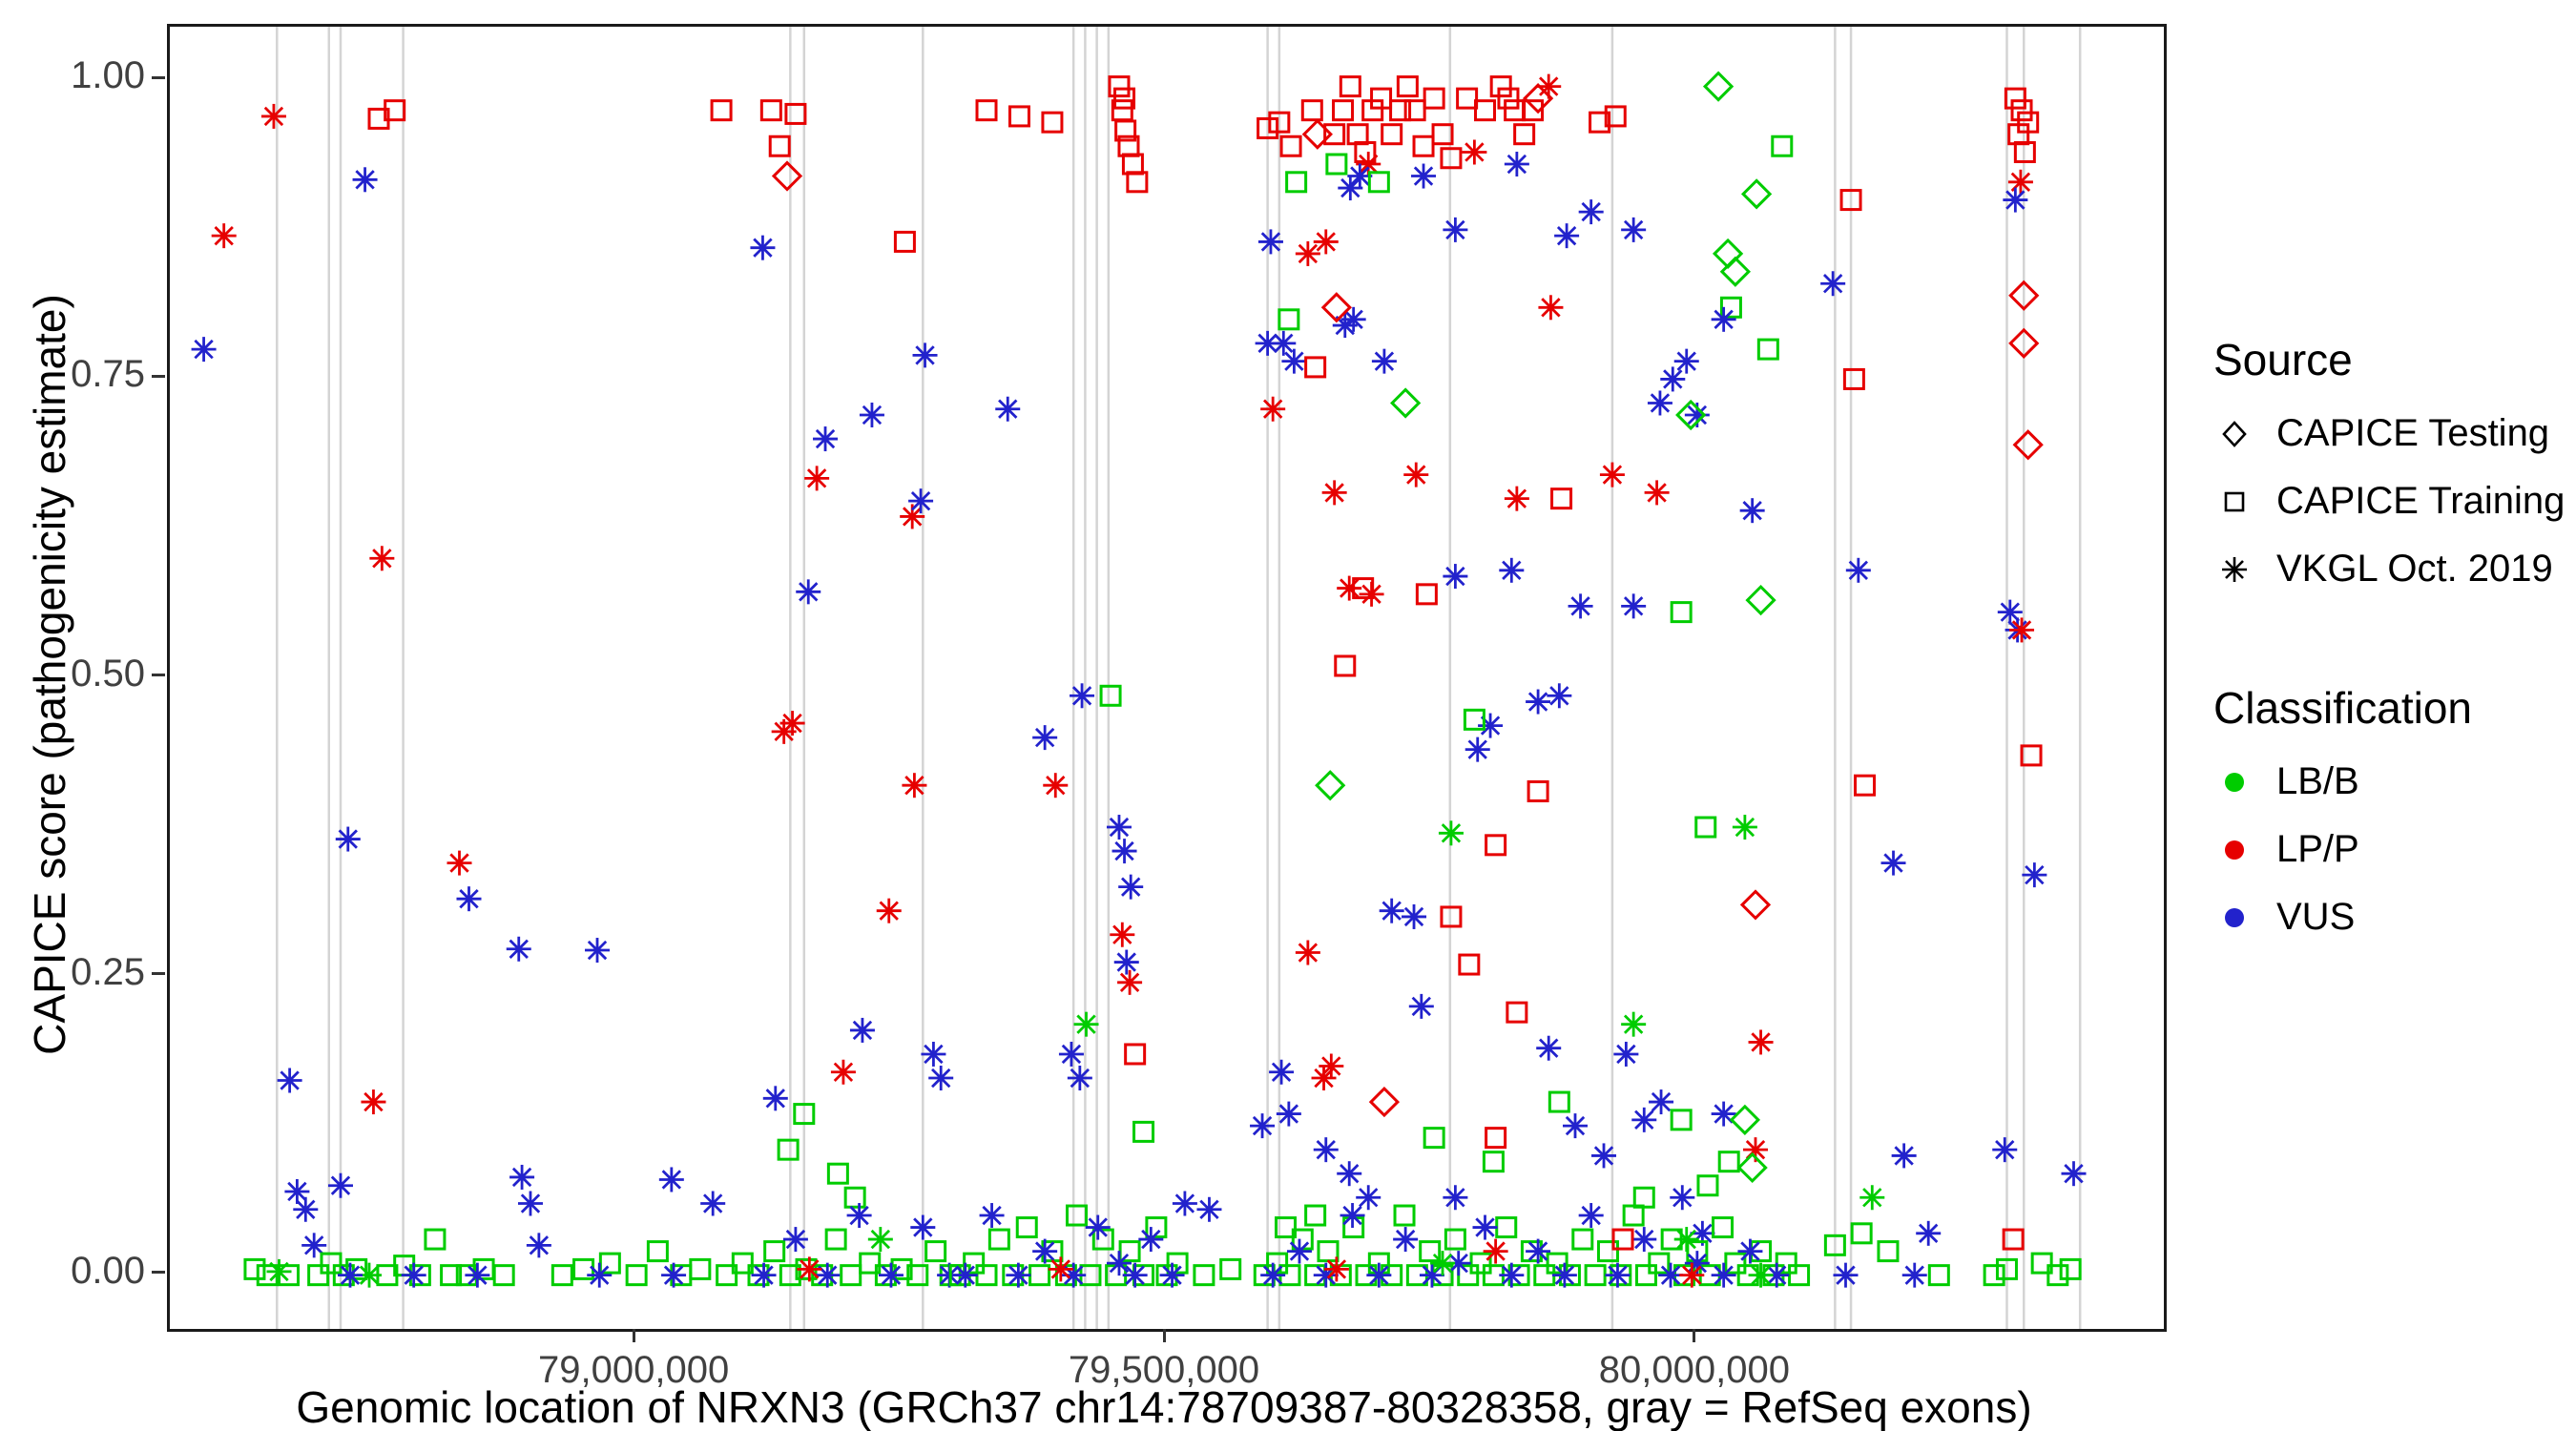 This screenshot has height=1431, width=2576. What do you see at coordinates (2389, 810) in the screenshot?
I see `legend-classification-group: Classification LB/B LP/P VUS` at bounding box center [2389, 810].